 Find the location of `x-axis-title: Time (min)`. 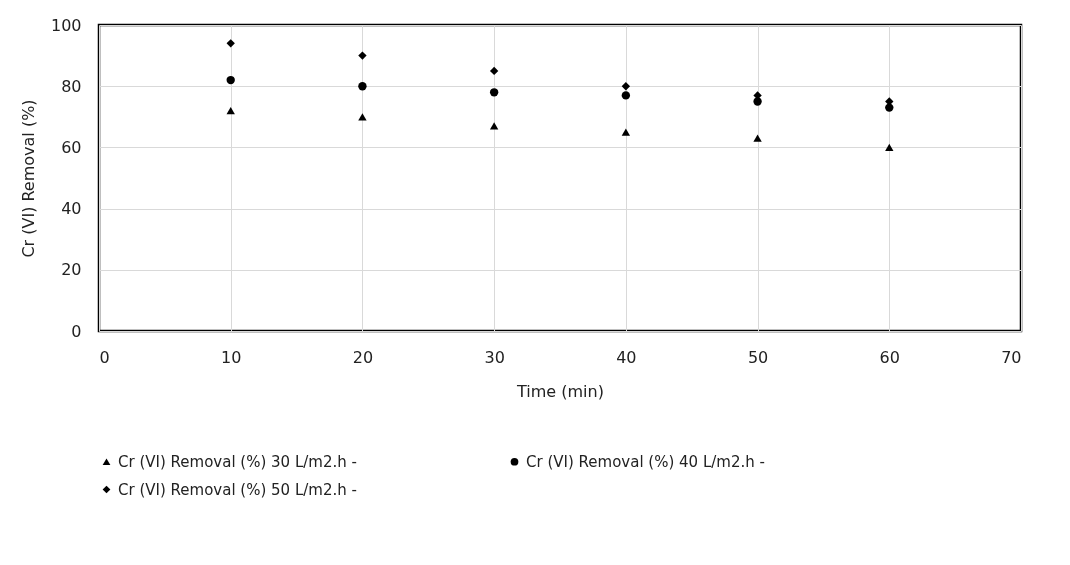

x-axis-title: Time (min) is located at coordinates (560, 391).